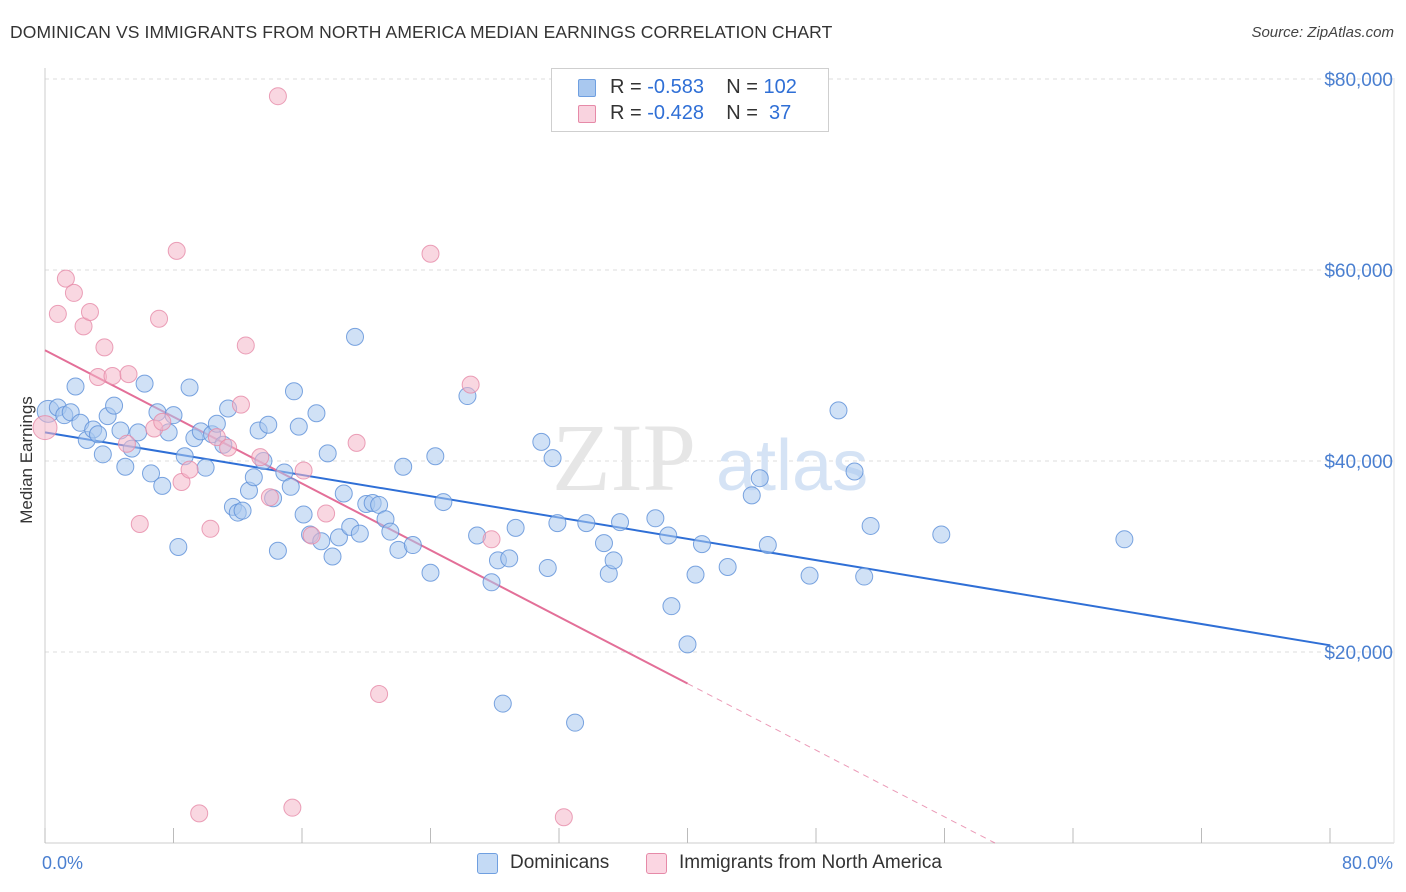 This screenshot has height=892, width=1406. I want to click on watermark: ZIP atlas, so click(710, 457).